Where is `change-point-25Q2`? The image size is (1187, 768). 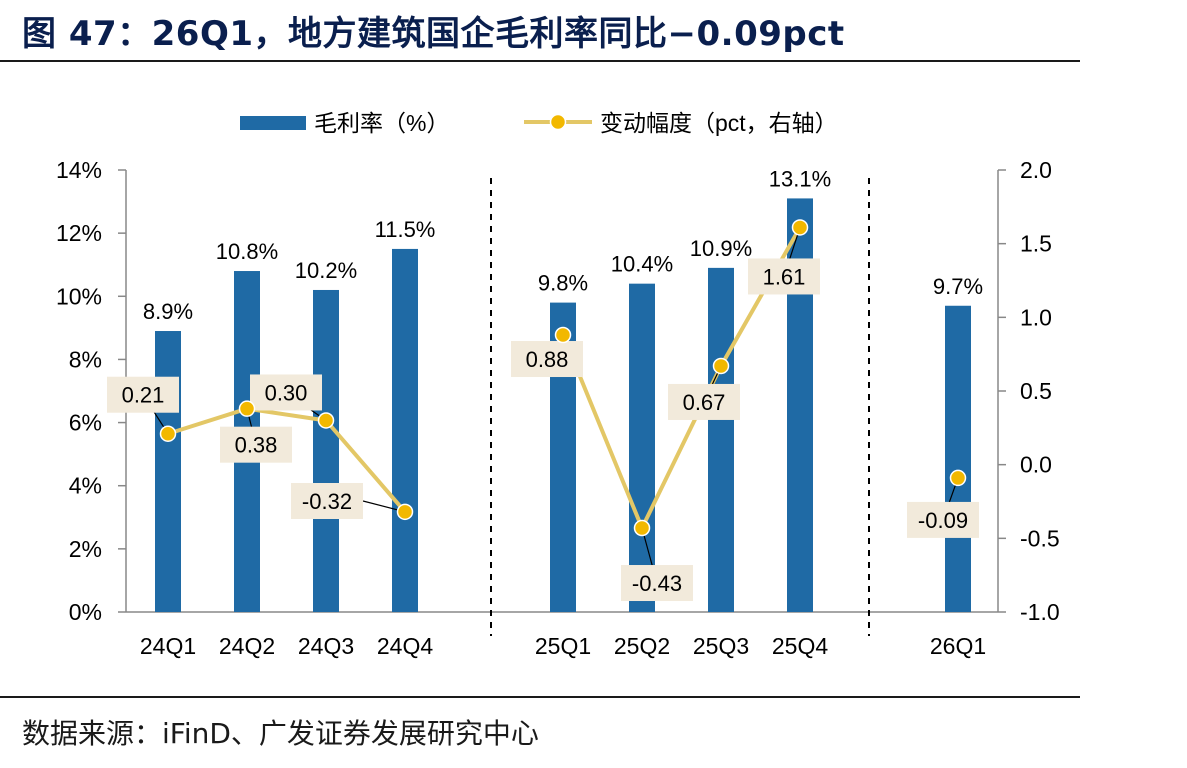
change-point-25Q2 is located at coordinates (642, 528).